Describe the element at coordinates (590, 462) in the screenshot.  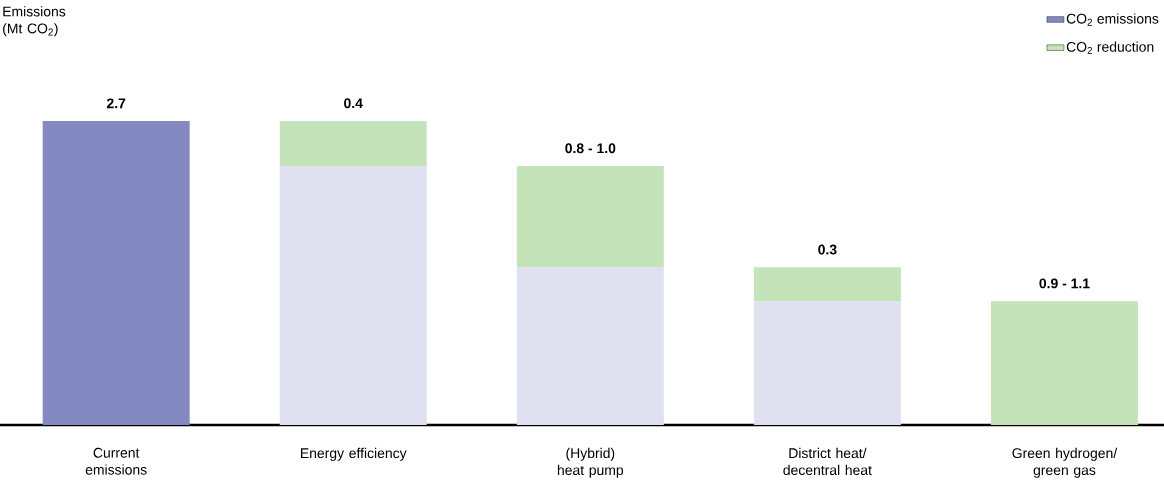
I see `x-tick-label: (Hybrid) heat pump` at that location.